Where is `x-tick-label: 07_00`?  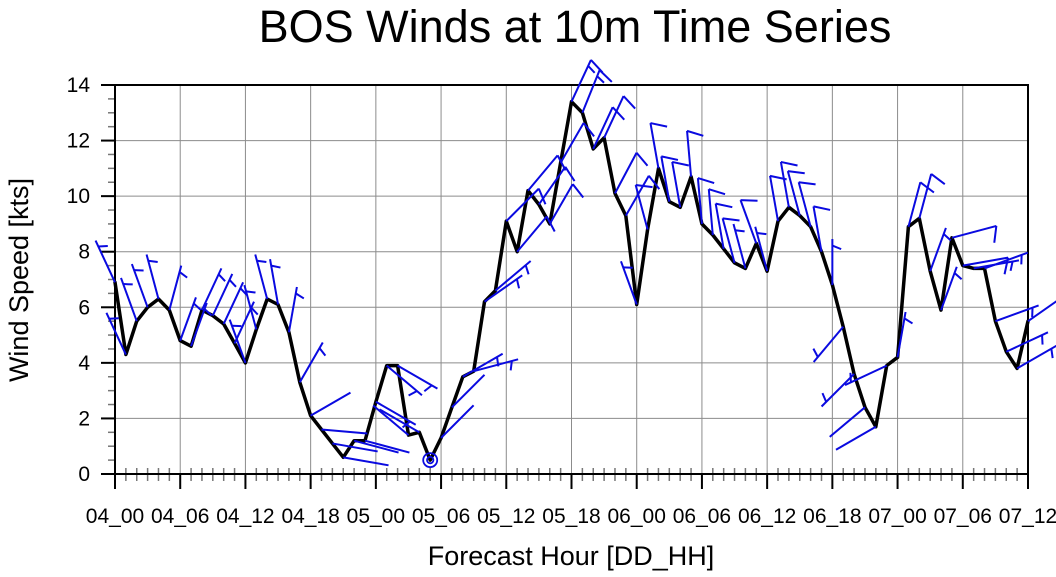 x-tick-label: 07_00 is located at coordinates (897, 516).